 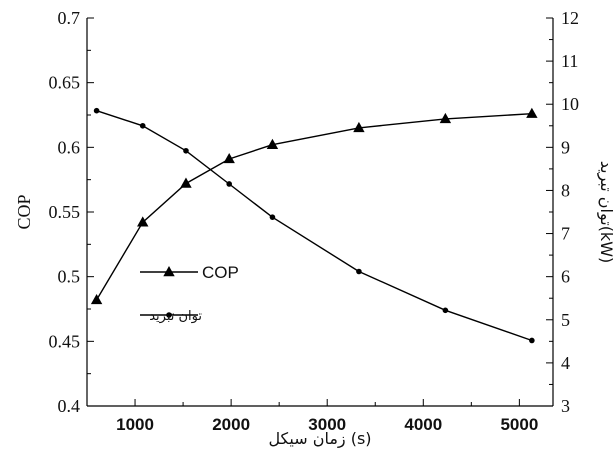 What do you see at coordinates (570, 104) in the screenshot?
I see `y-right-tick-label: 10` at bounding box center [570, 104].